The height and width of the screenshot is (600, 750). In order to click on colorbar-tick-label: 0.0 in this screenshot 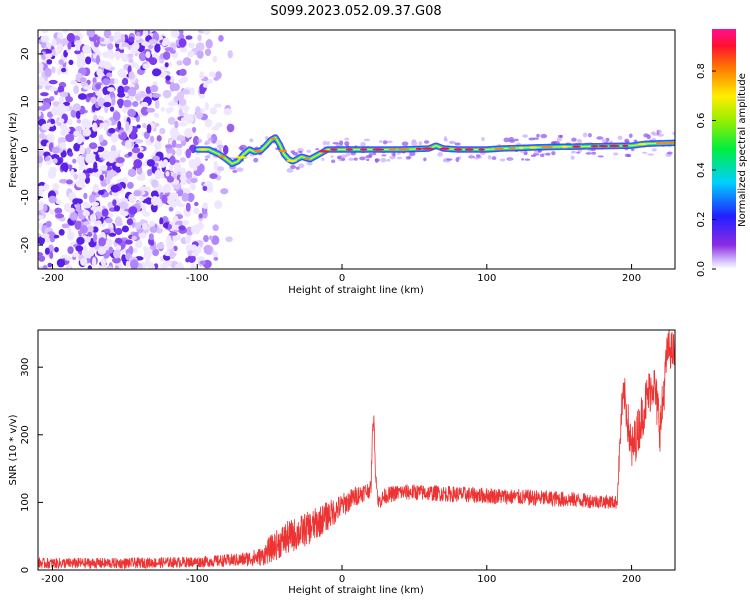, I will do `click(701, 269)`.